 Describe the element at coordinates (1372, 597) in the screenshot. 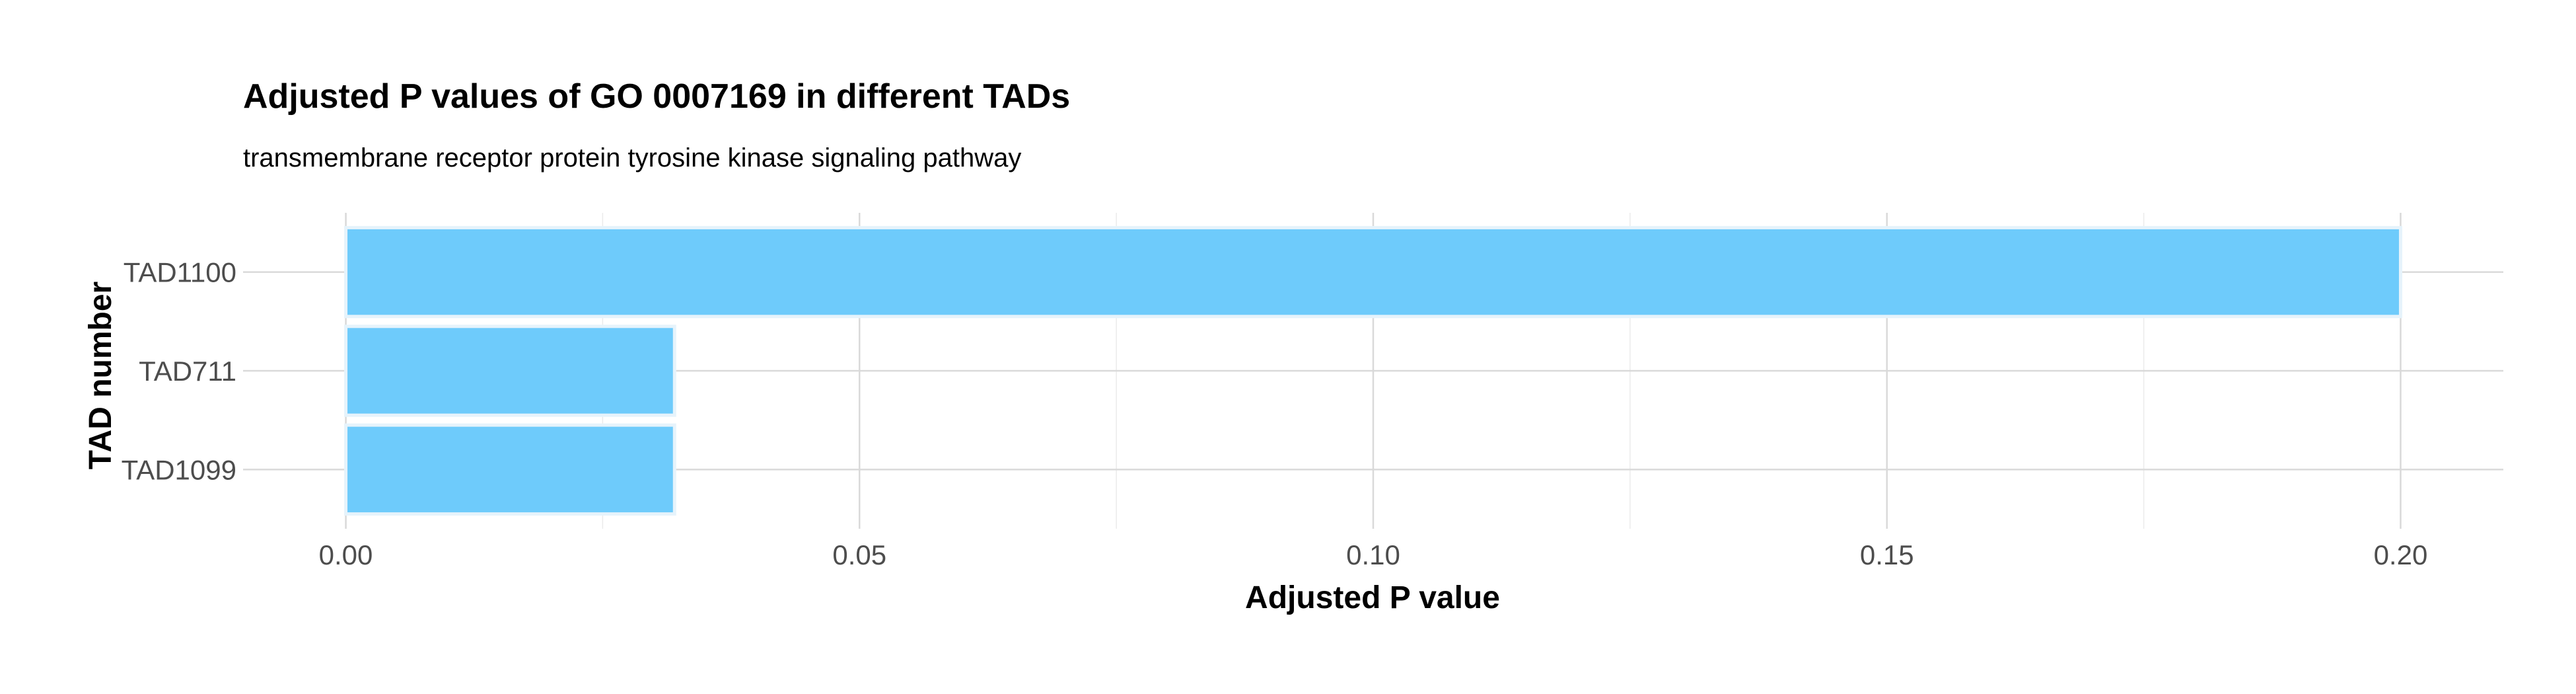

I see `x-axis-label: Adjusted P value` at that location.